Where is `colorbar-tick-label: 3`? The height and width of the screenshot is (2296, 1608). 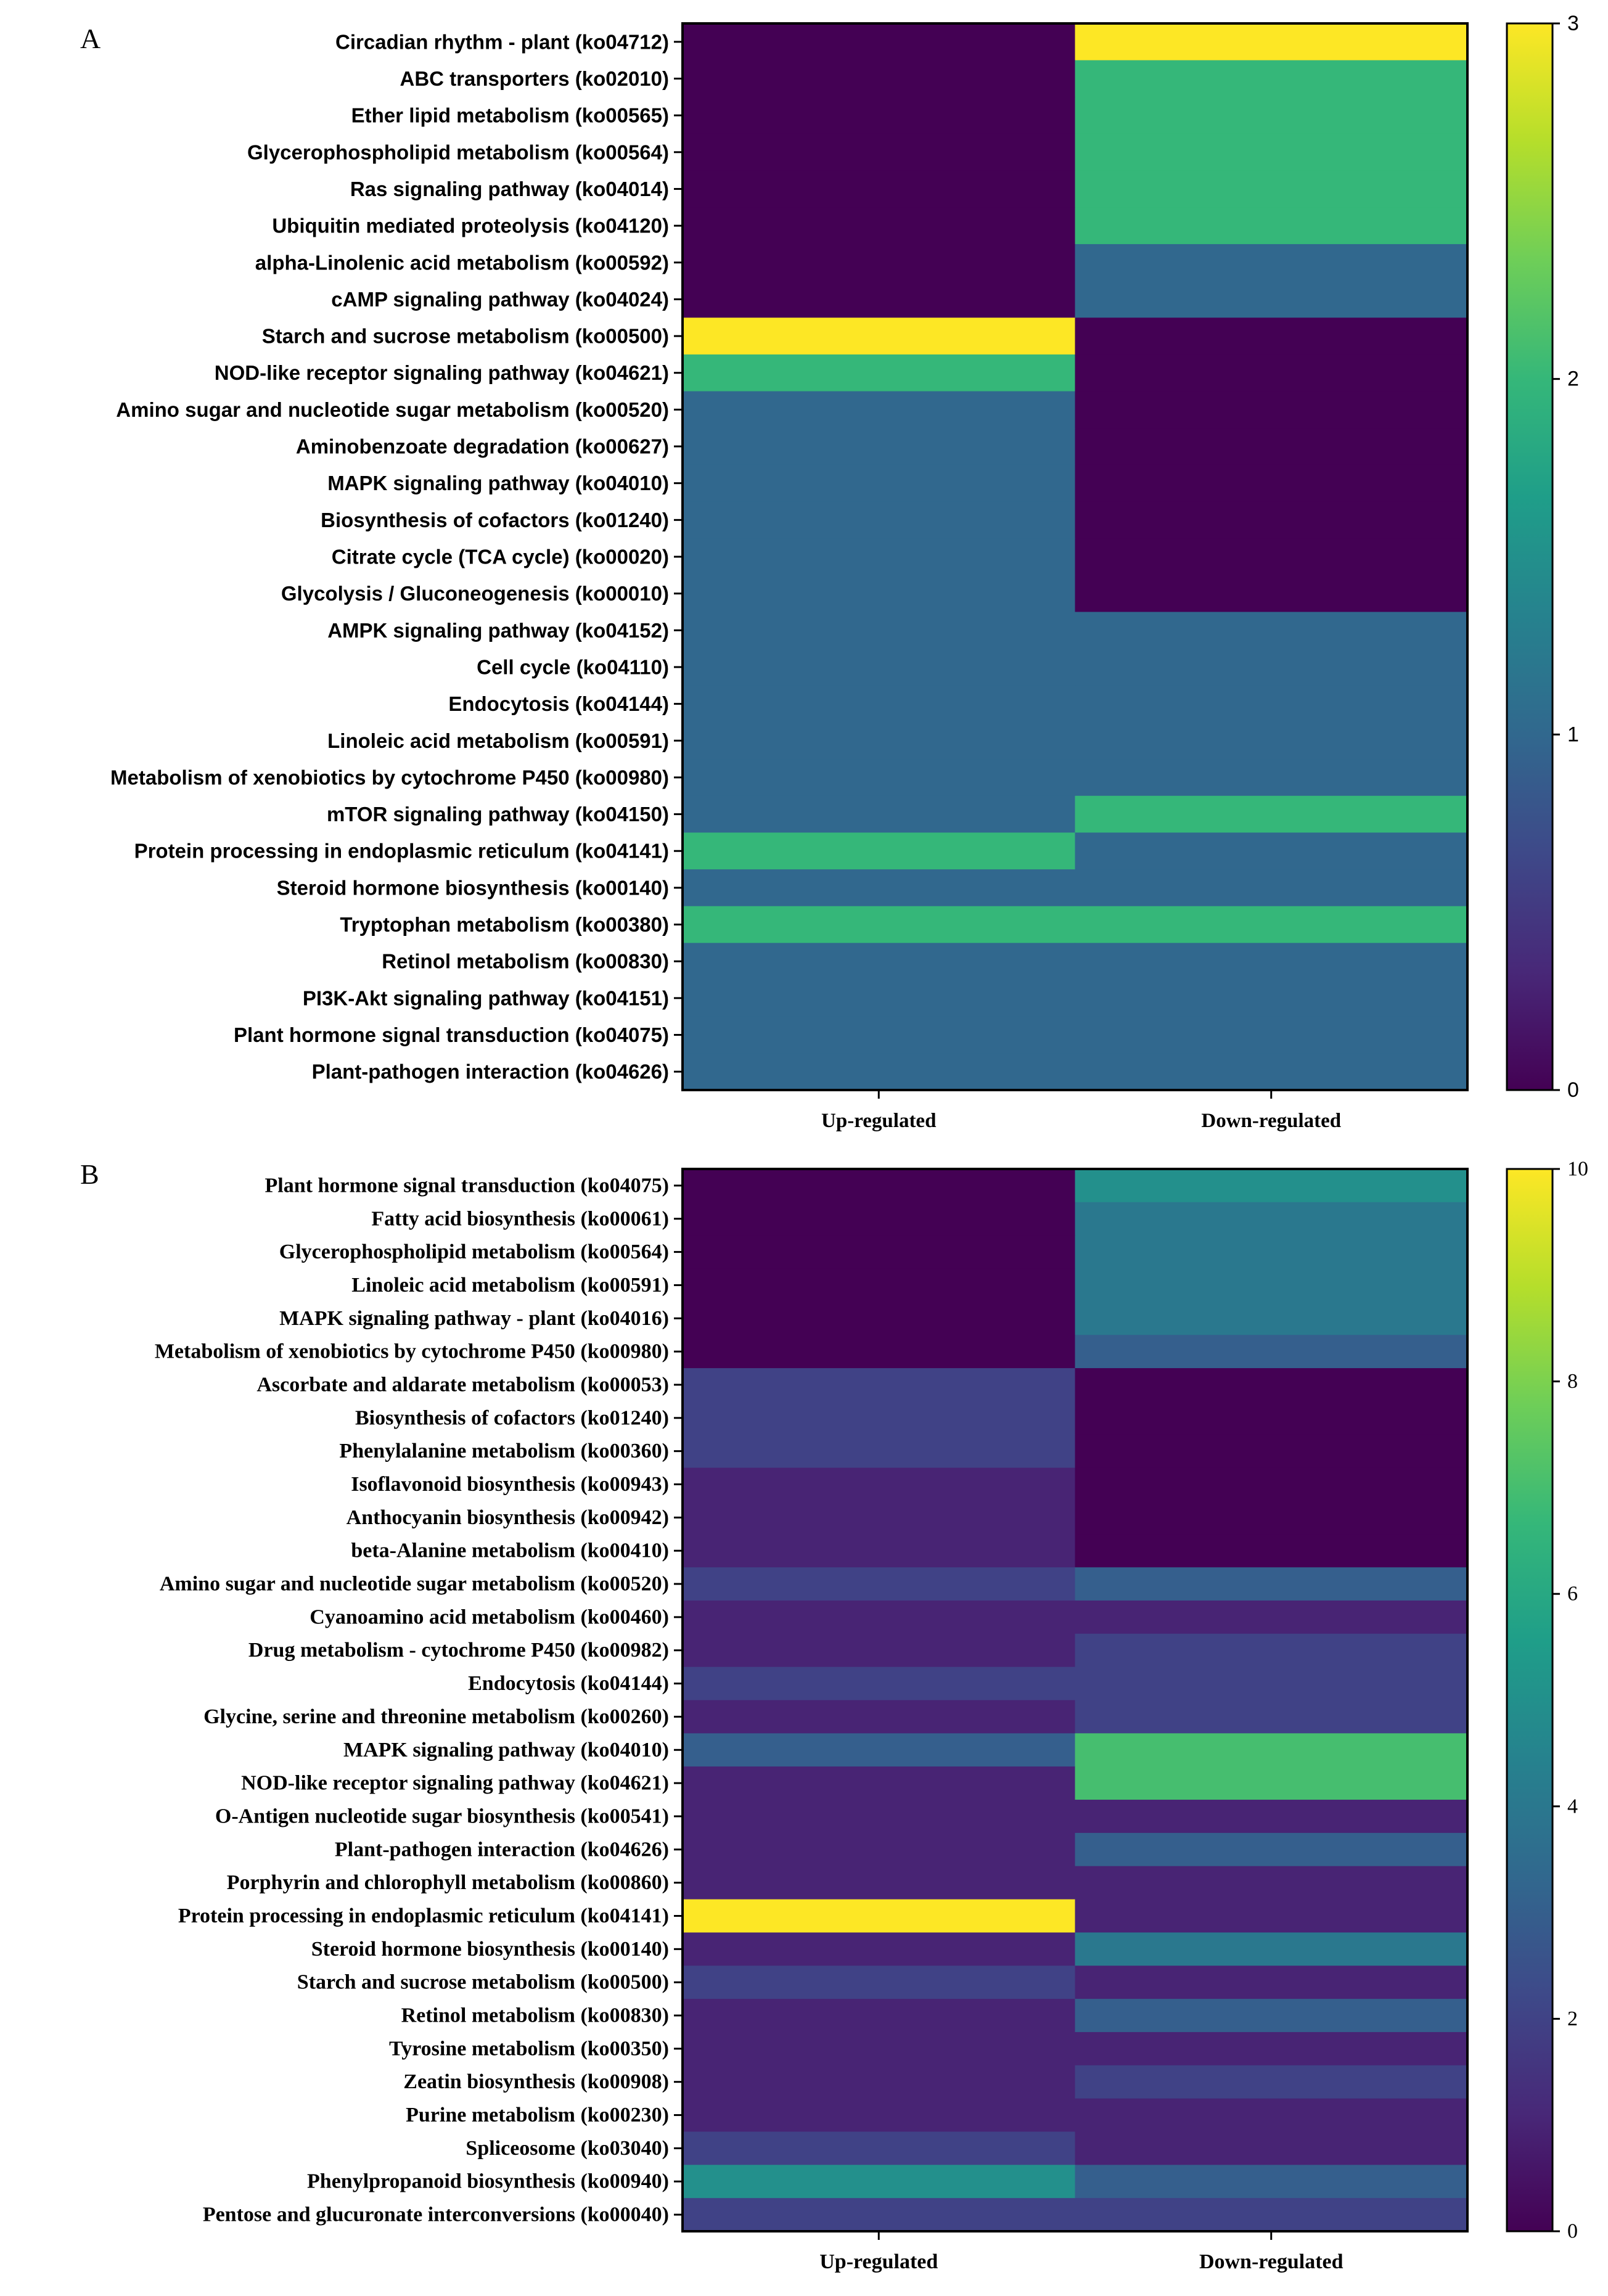 colorbar-tick-label: 3 is located at coordinates (1573, 23).